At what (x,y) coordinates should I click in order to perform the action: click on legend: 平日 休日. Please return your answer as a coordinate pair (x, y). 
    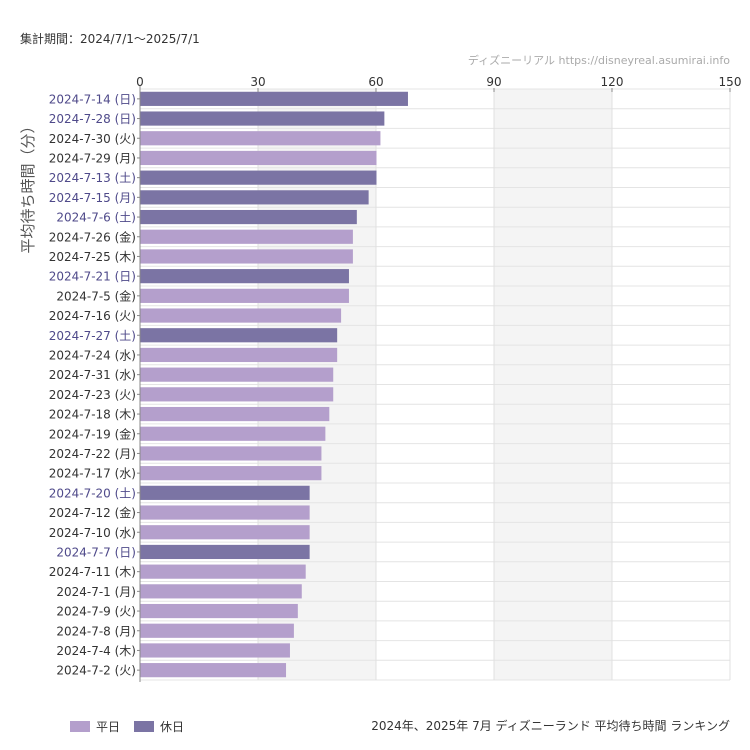
    Looking at the image, I should click on (127, 726).